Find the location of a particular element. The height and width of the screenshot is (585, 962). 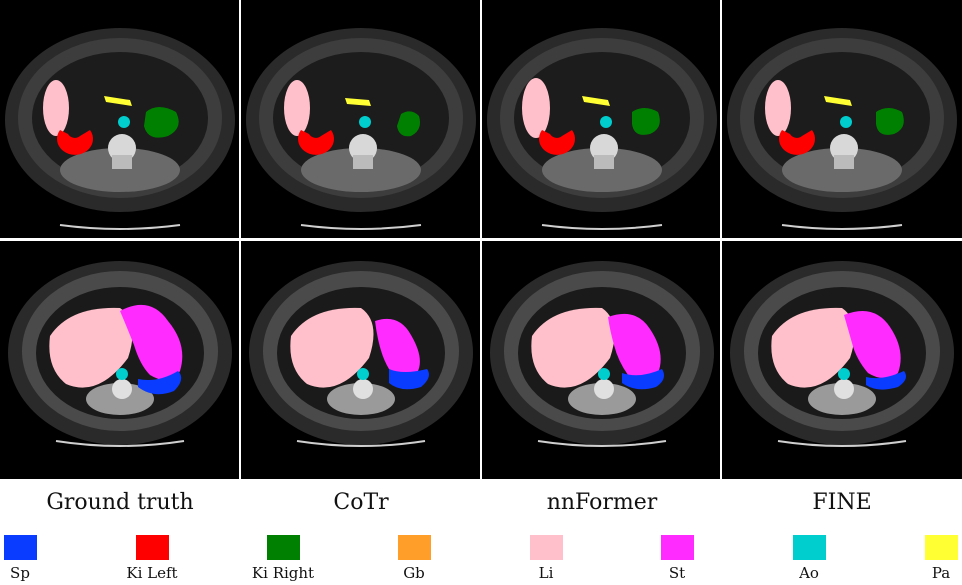

column-title-fine: FINE is located at coordinates (842, 502).